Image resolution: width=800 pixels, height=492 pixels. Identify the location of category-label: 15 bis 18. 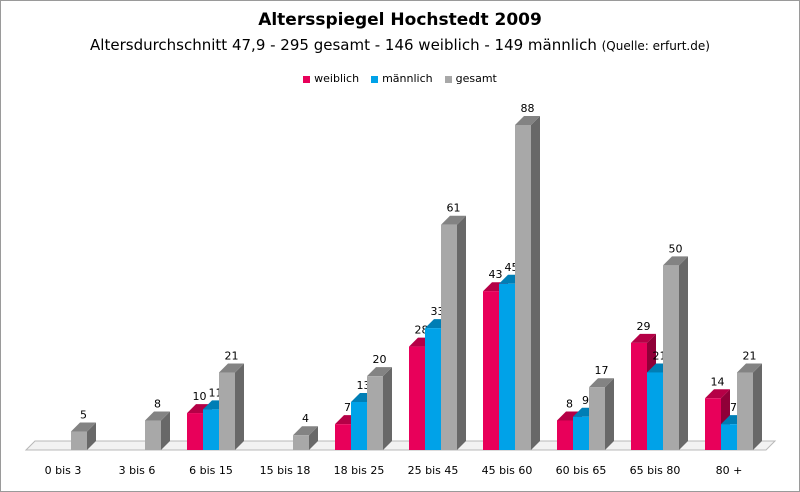
(285, 470).